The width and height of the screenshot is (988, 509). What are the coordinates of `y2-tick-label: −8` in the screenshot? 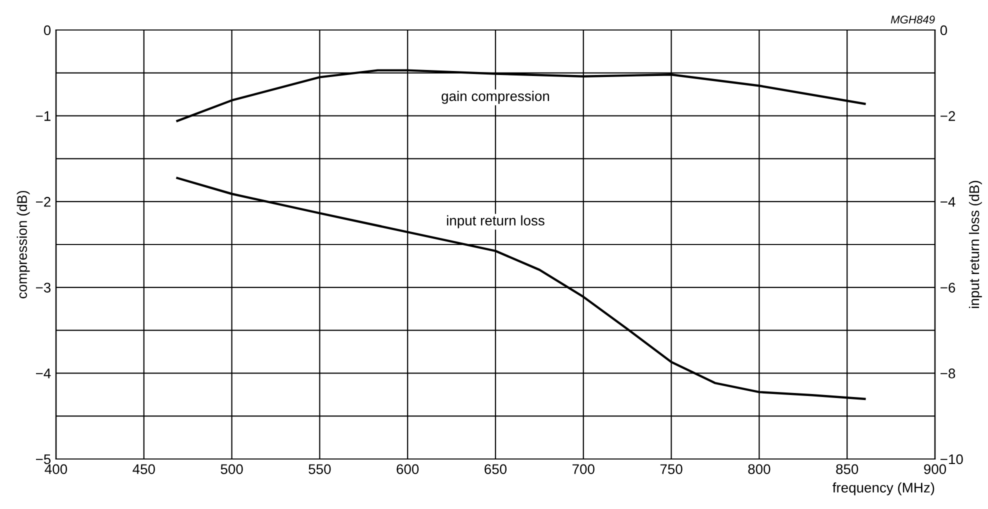 It's located at (948, 373).